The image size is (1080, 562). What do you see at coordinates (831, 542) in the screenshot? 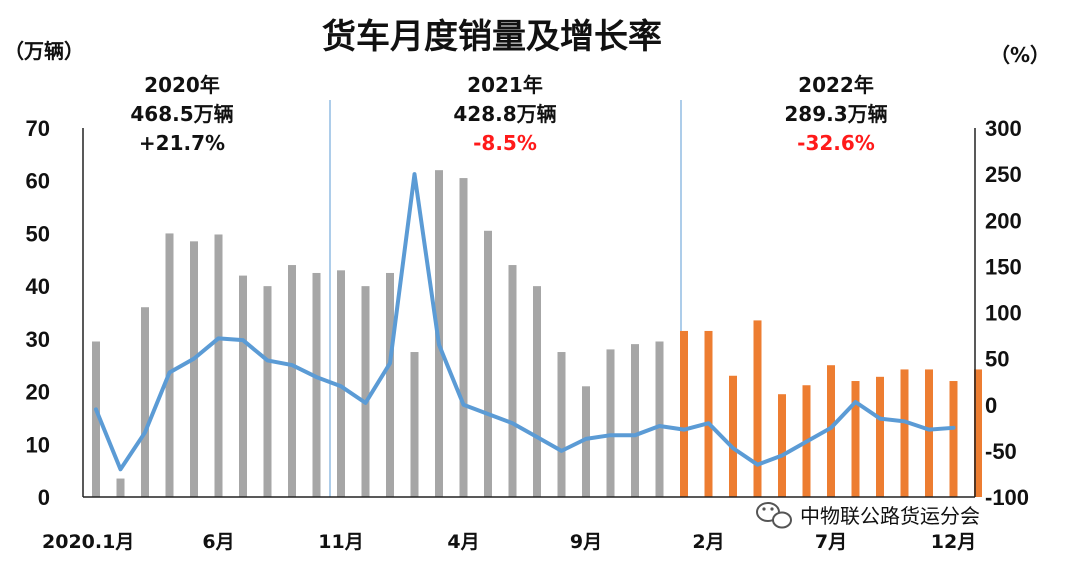
I see `x-axis-tick-label: 7月` at bounding box center [831, 542].